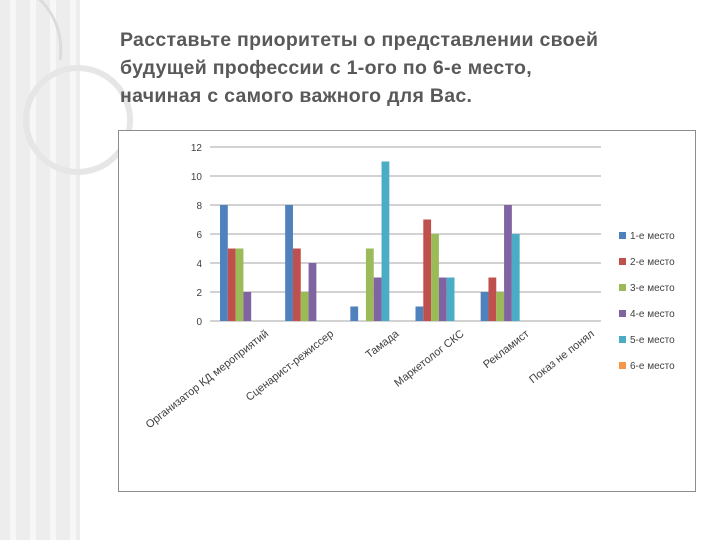 Image resolution: width=720 pixels, height=540 pixels. I want to click on deco-arc, so click(50, 30).